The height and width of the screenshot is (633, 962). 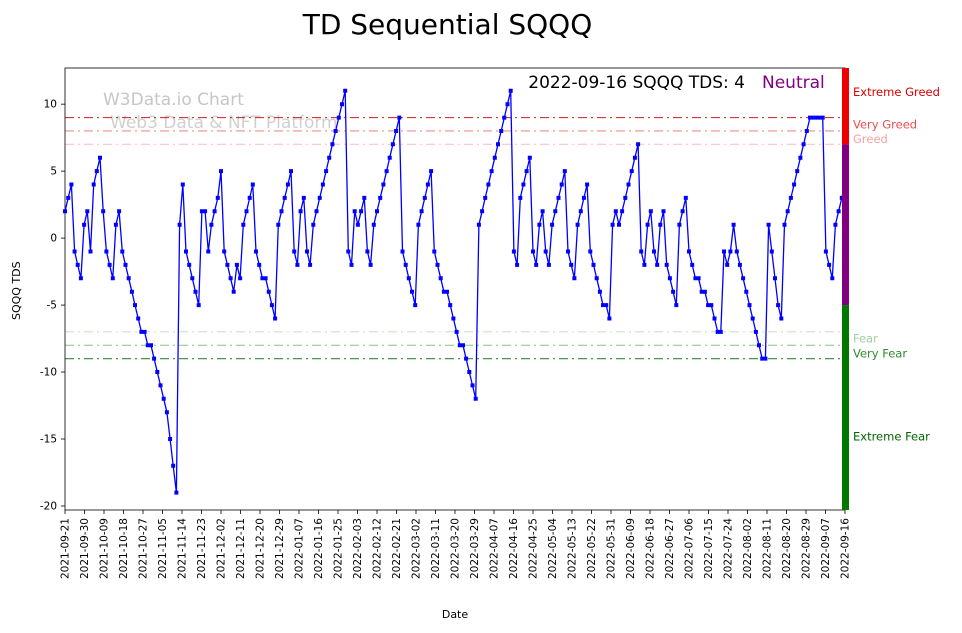 What do you see at coordinates (826, 548) in the screenshot?
I see `x-tick-label: 2022-09-07` at bounding box center [826, 548].